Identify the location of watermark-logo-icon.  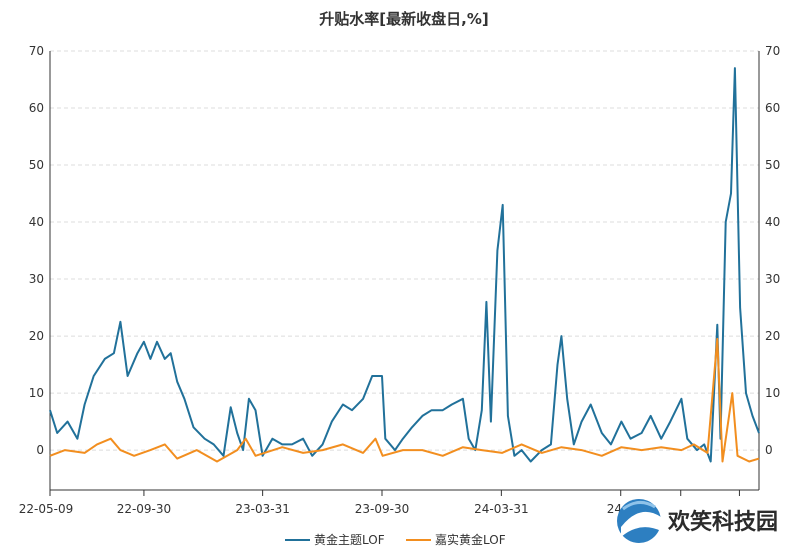
(639, 521).